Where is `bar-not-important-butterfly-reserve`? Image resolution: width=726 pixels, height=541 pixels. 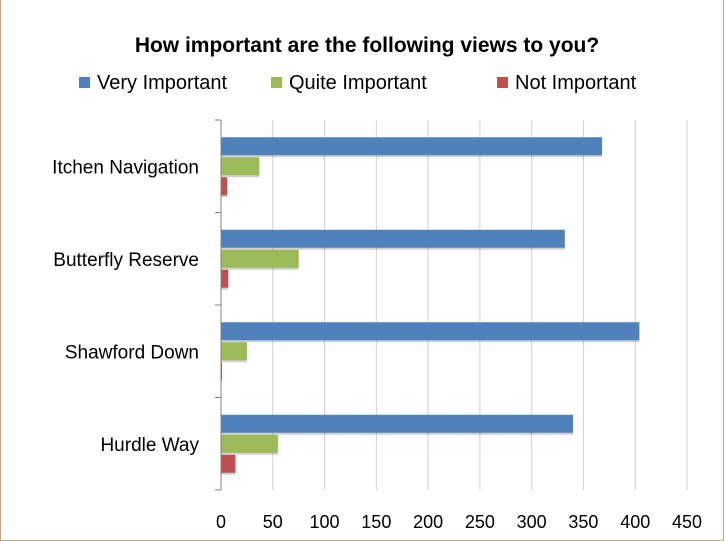
bar-not-important-butterfly-reserve is located at coordinates (225, 279).